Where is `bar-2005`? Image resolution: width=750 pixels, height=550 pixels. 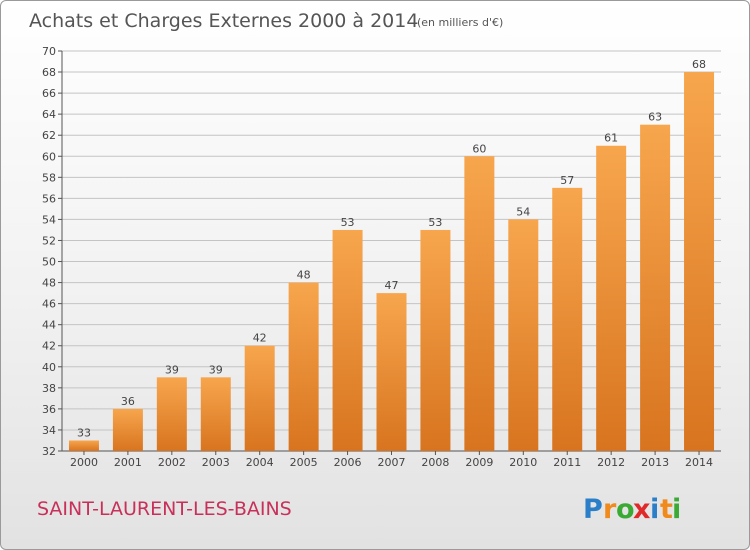
bar-2005 is located at coordinates (303, 366).